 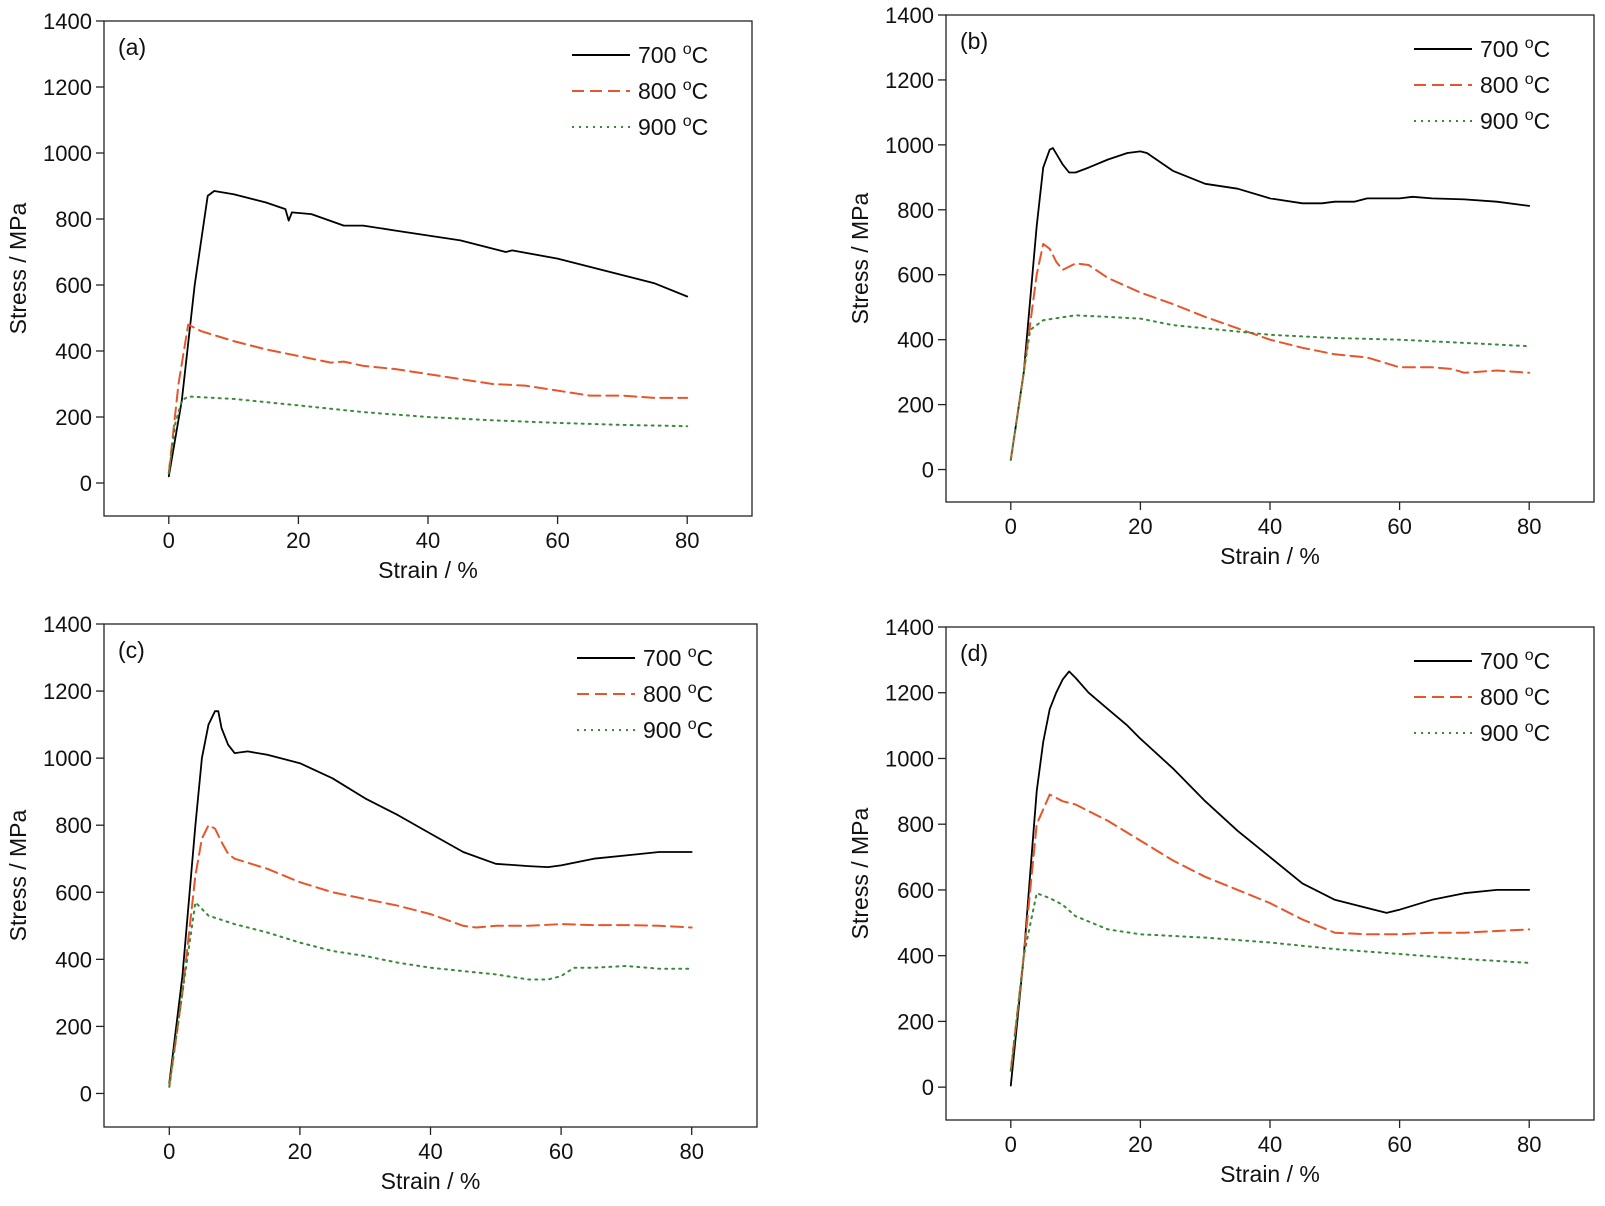 What do you see at coordinates (974, 653) in the screenshot?
I see `panel-label: (d)` at bounding box center [974, 653].